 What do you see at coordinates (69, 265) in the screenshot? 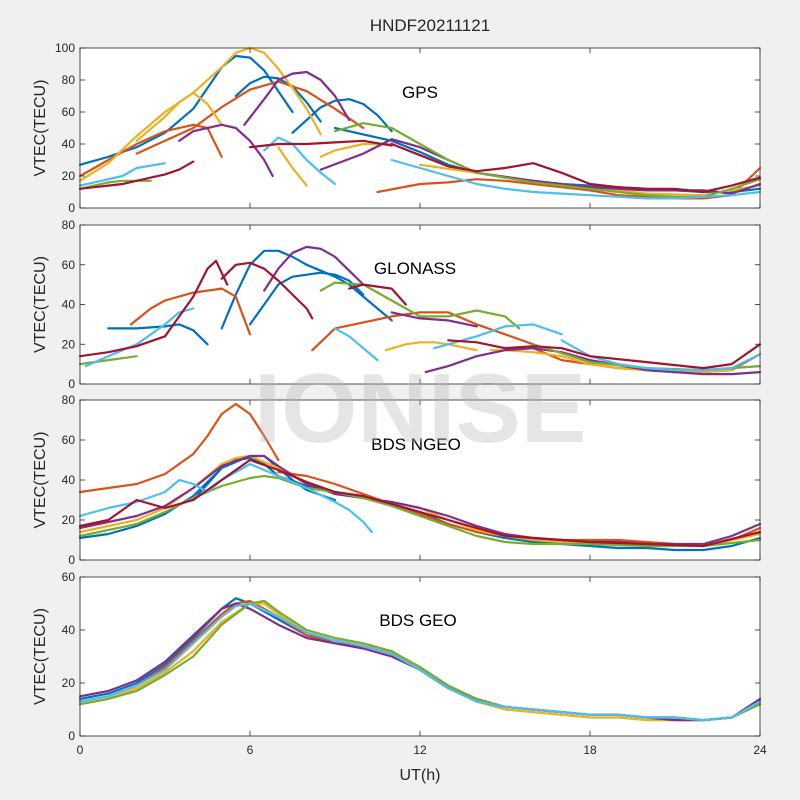
I see `y-tick-label-1-3: 60` at bounding box center [69, 265].